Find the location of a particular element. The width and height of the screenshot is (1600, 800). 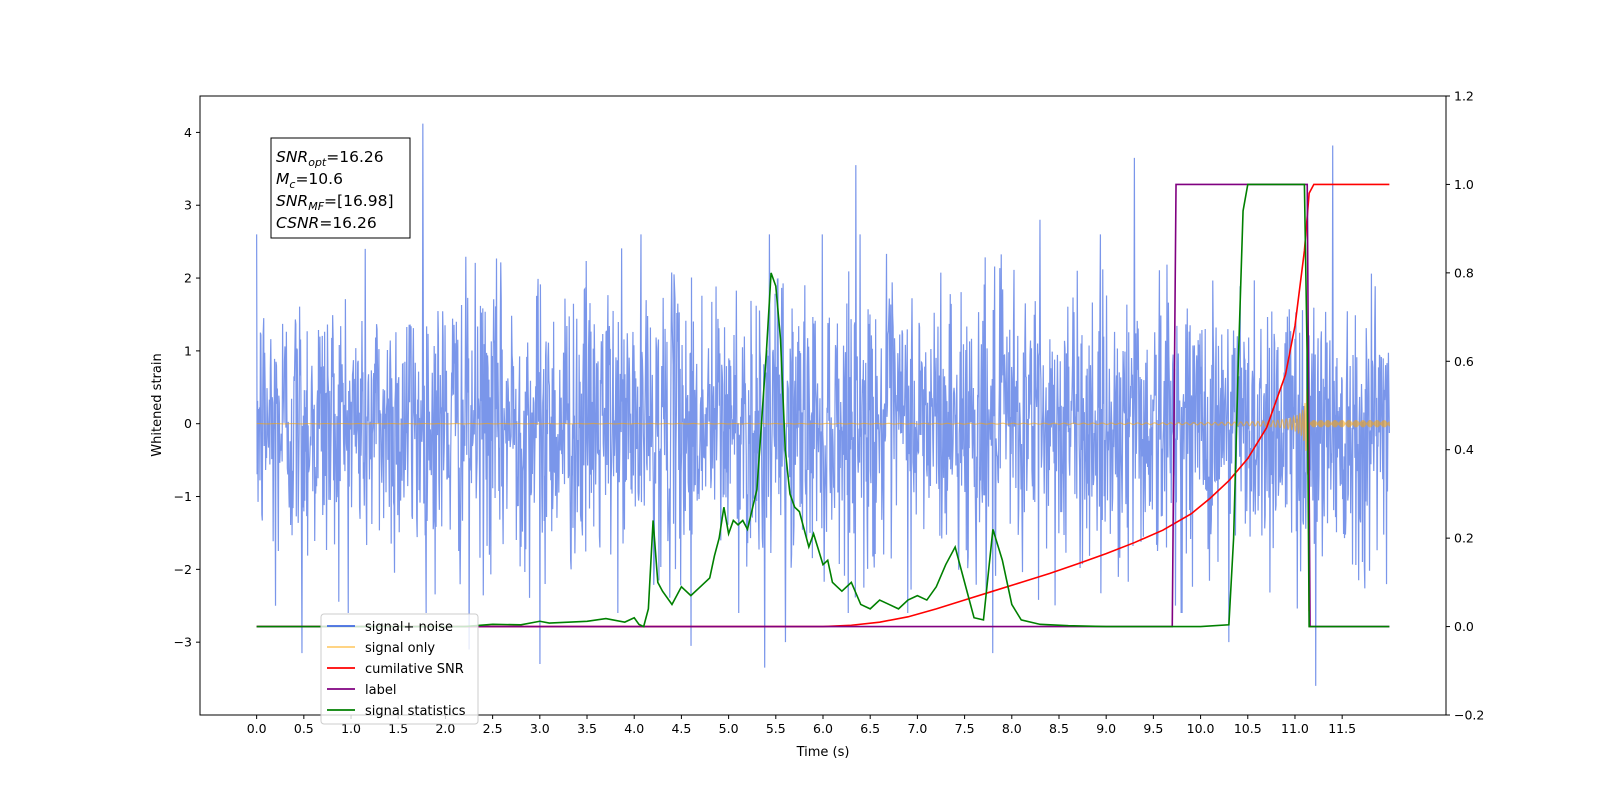

y-left-tick-label: −2 is located at coordinates (183, 569).